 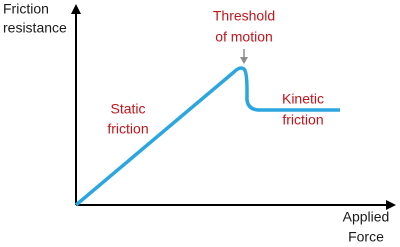 What do you see at coordinates (366, 217) in the screenshot?
I see `x-axis-label: Applied` at bounding box center [366, 217].